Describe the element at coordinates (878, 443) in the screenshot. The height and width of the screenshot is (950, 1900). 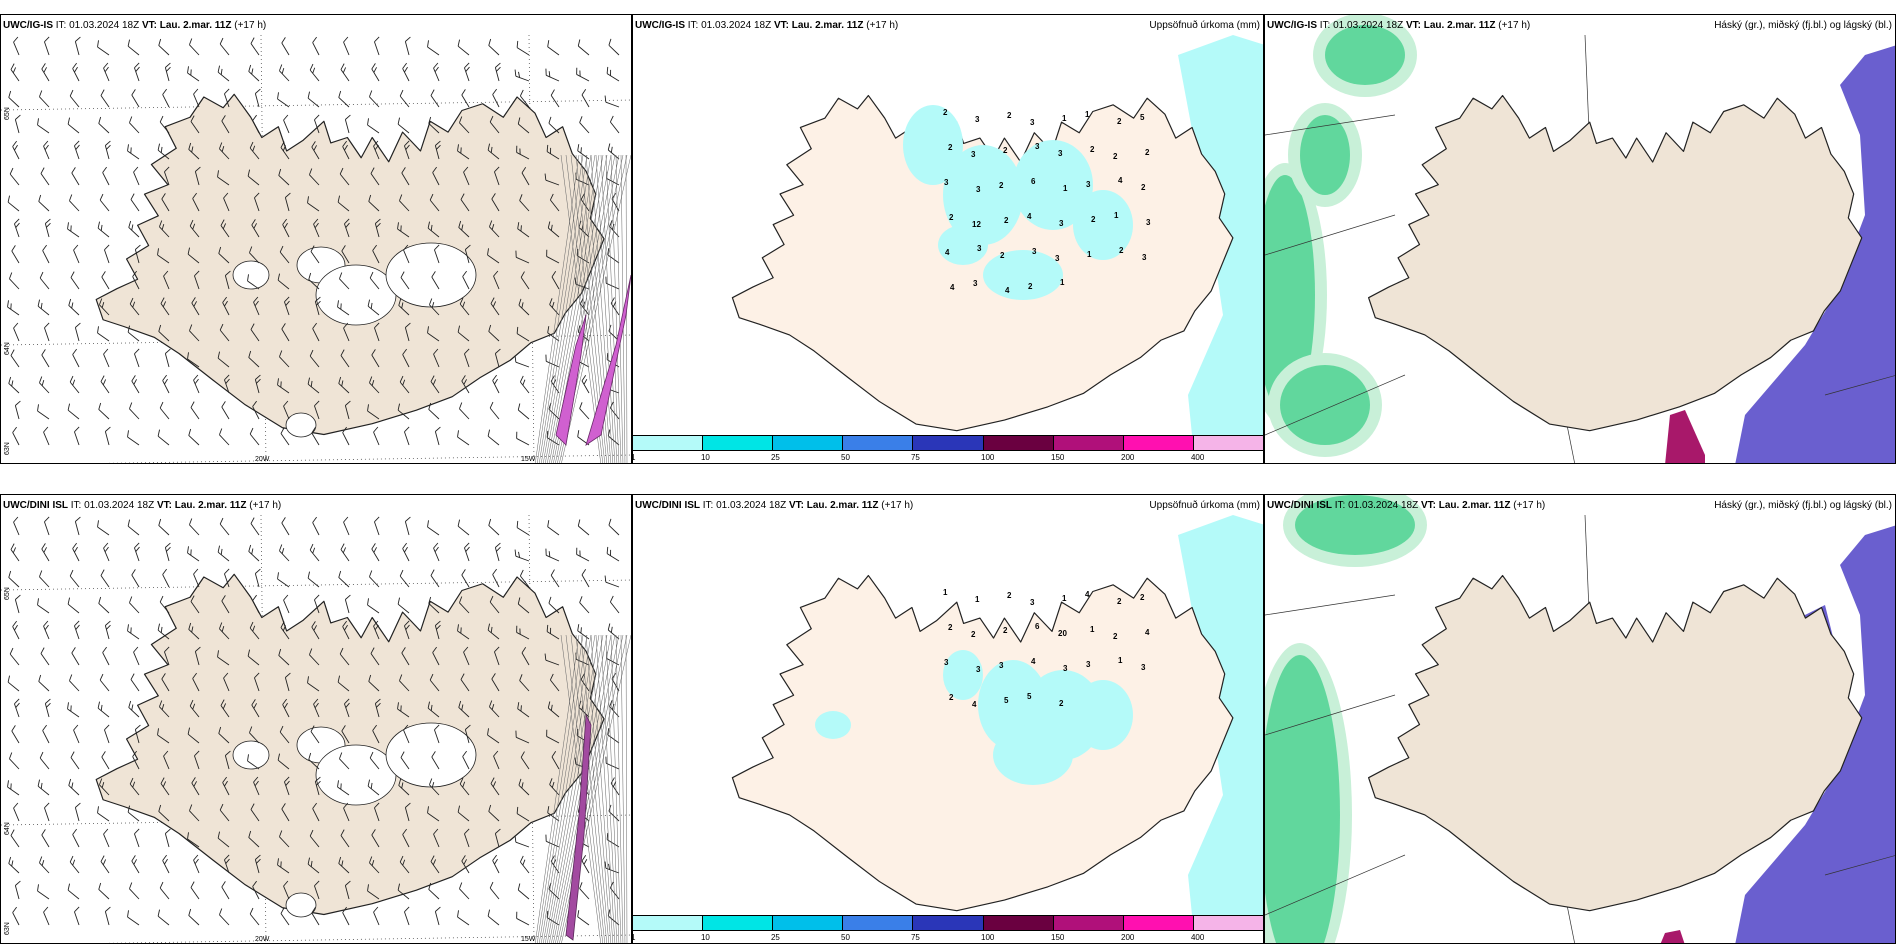
I see `colorbar-swatch` at that location.